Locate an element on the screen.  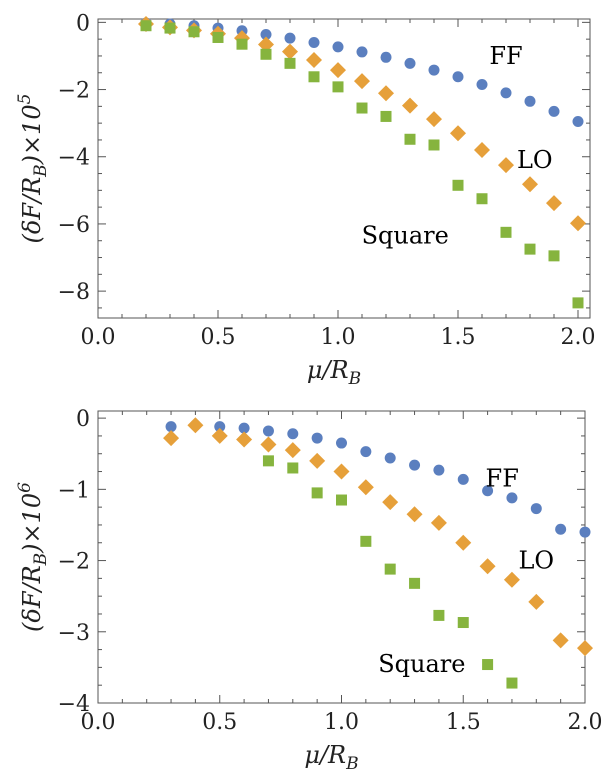
y-tick-label: −3 is located at coordinates (74, 633).